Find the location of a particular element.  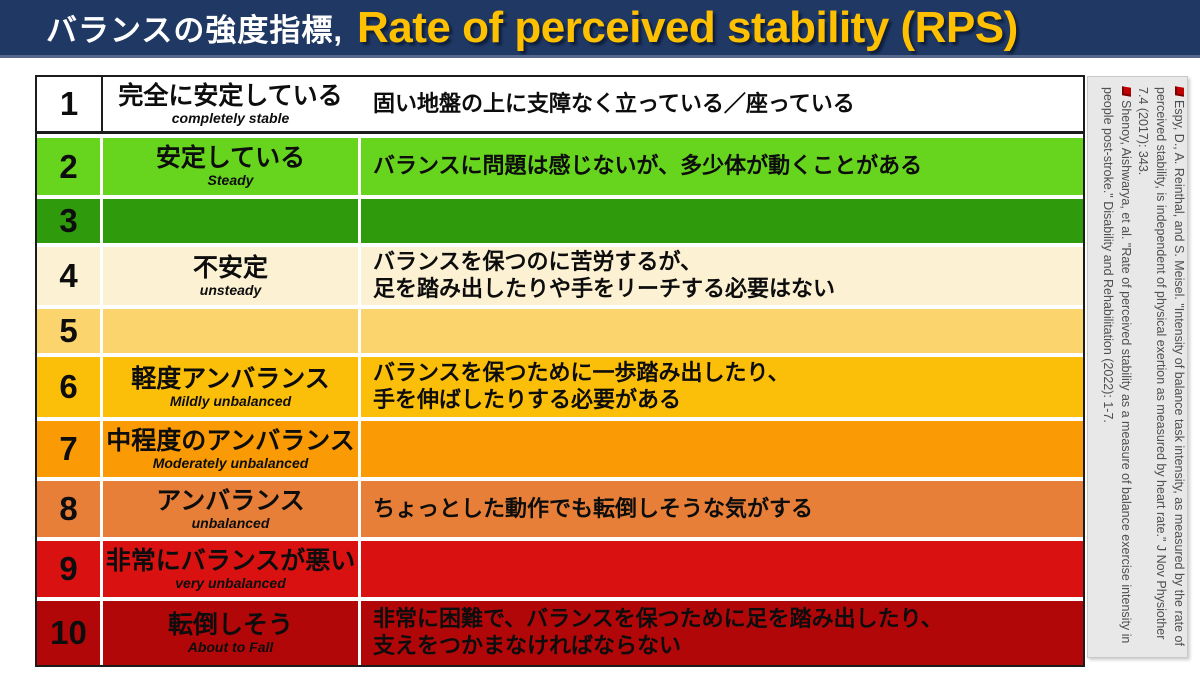

table-row: 8 アンバランス unbalanced ちょっとした動作でも転倒しそうな気がする is located at coordinates (560, 509).